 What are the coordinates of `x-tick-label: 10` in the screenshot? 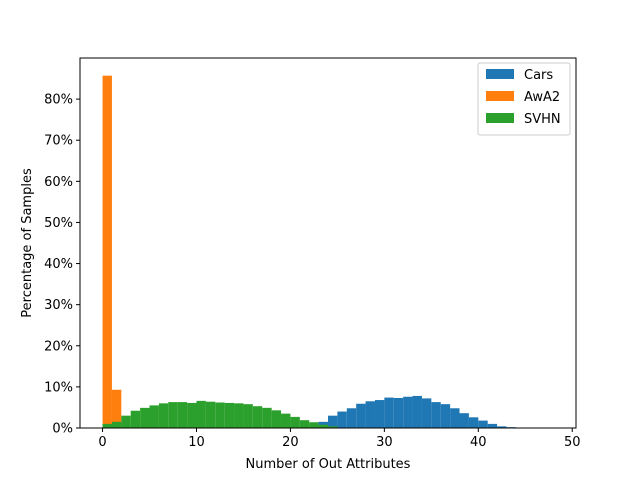 It's located at (196, 442).